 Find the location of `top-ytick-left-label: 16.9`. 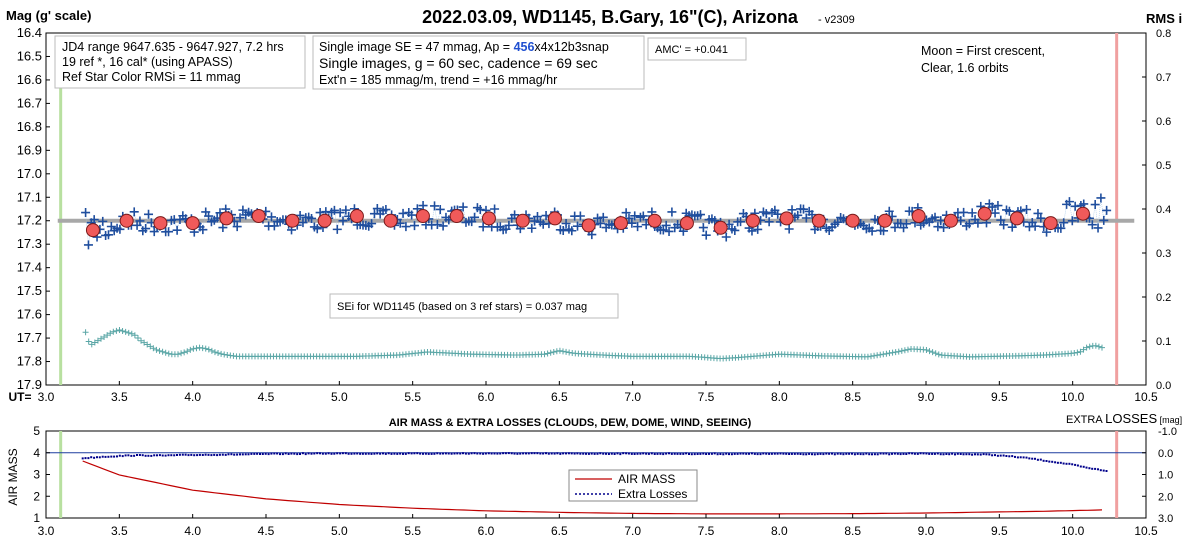

top-ytick-left-label: 16.9 is located at coordinates (29, 149).